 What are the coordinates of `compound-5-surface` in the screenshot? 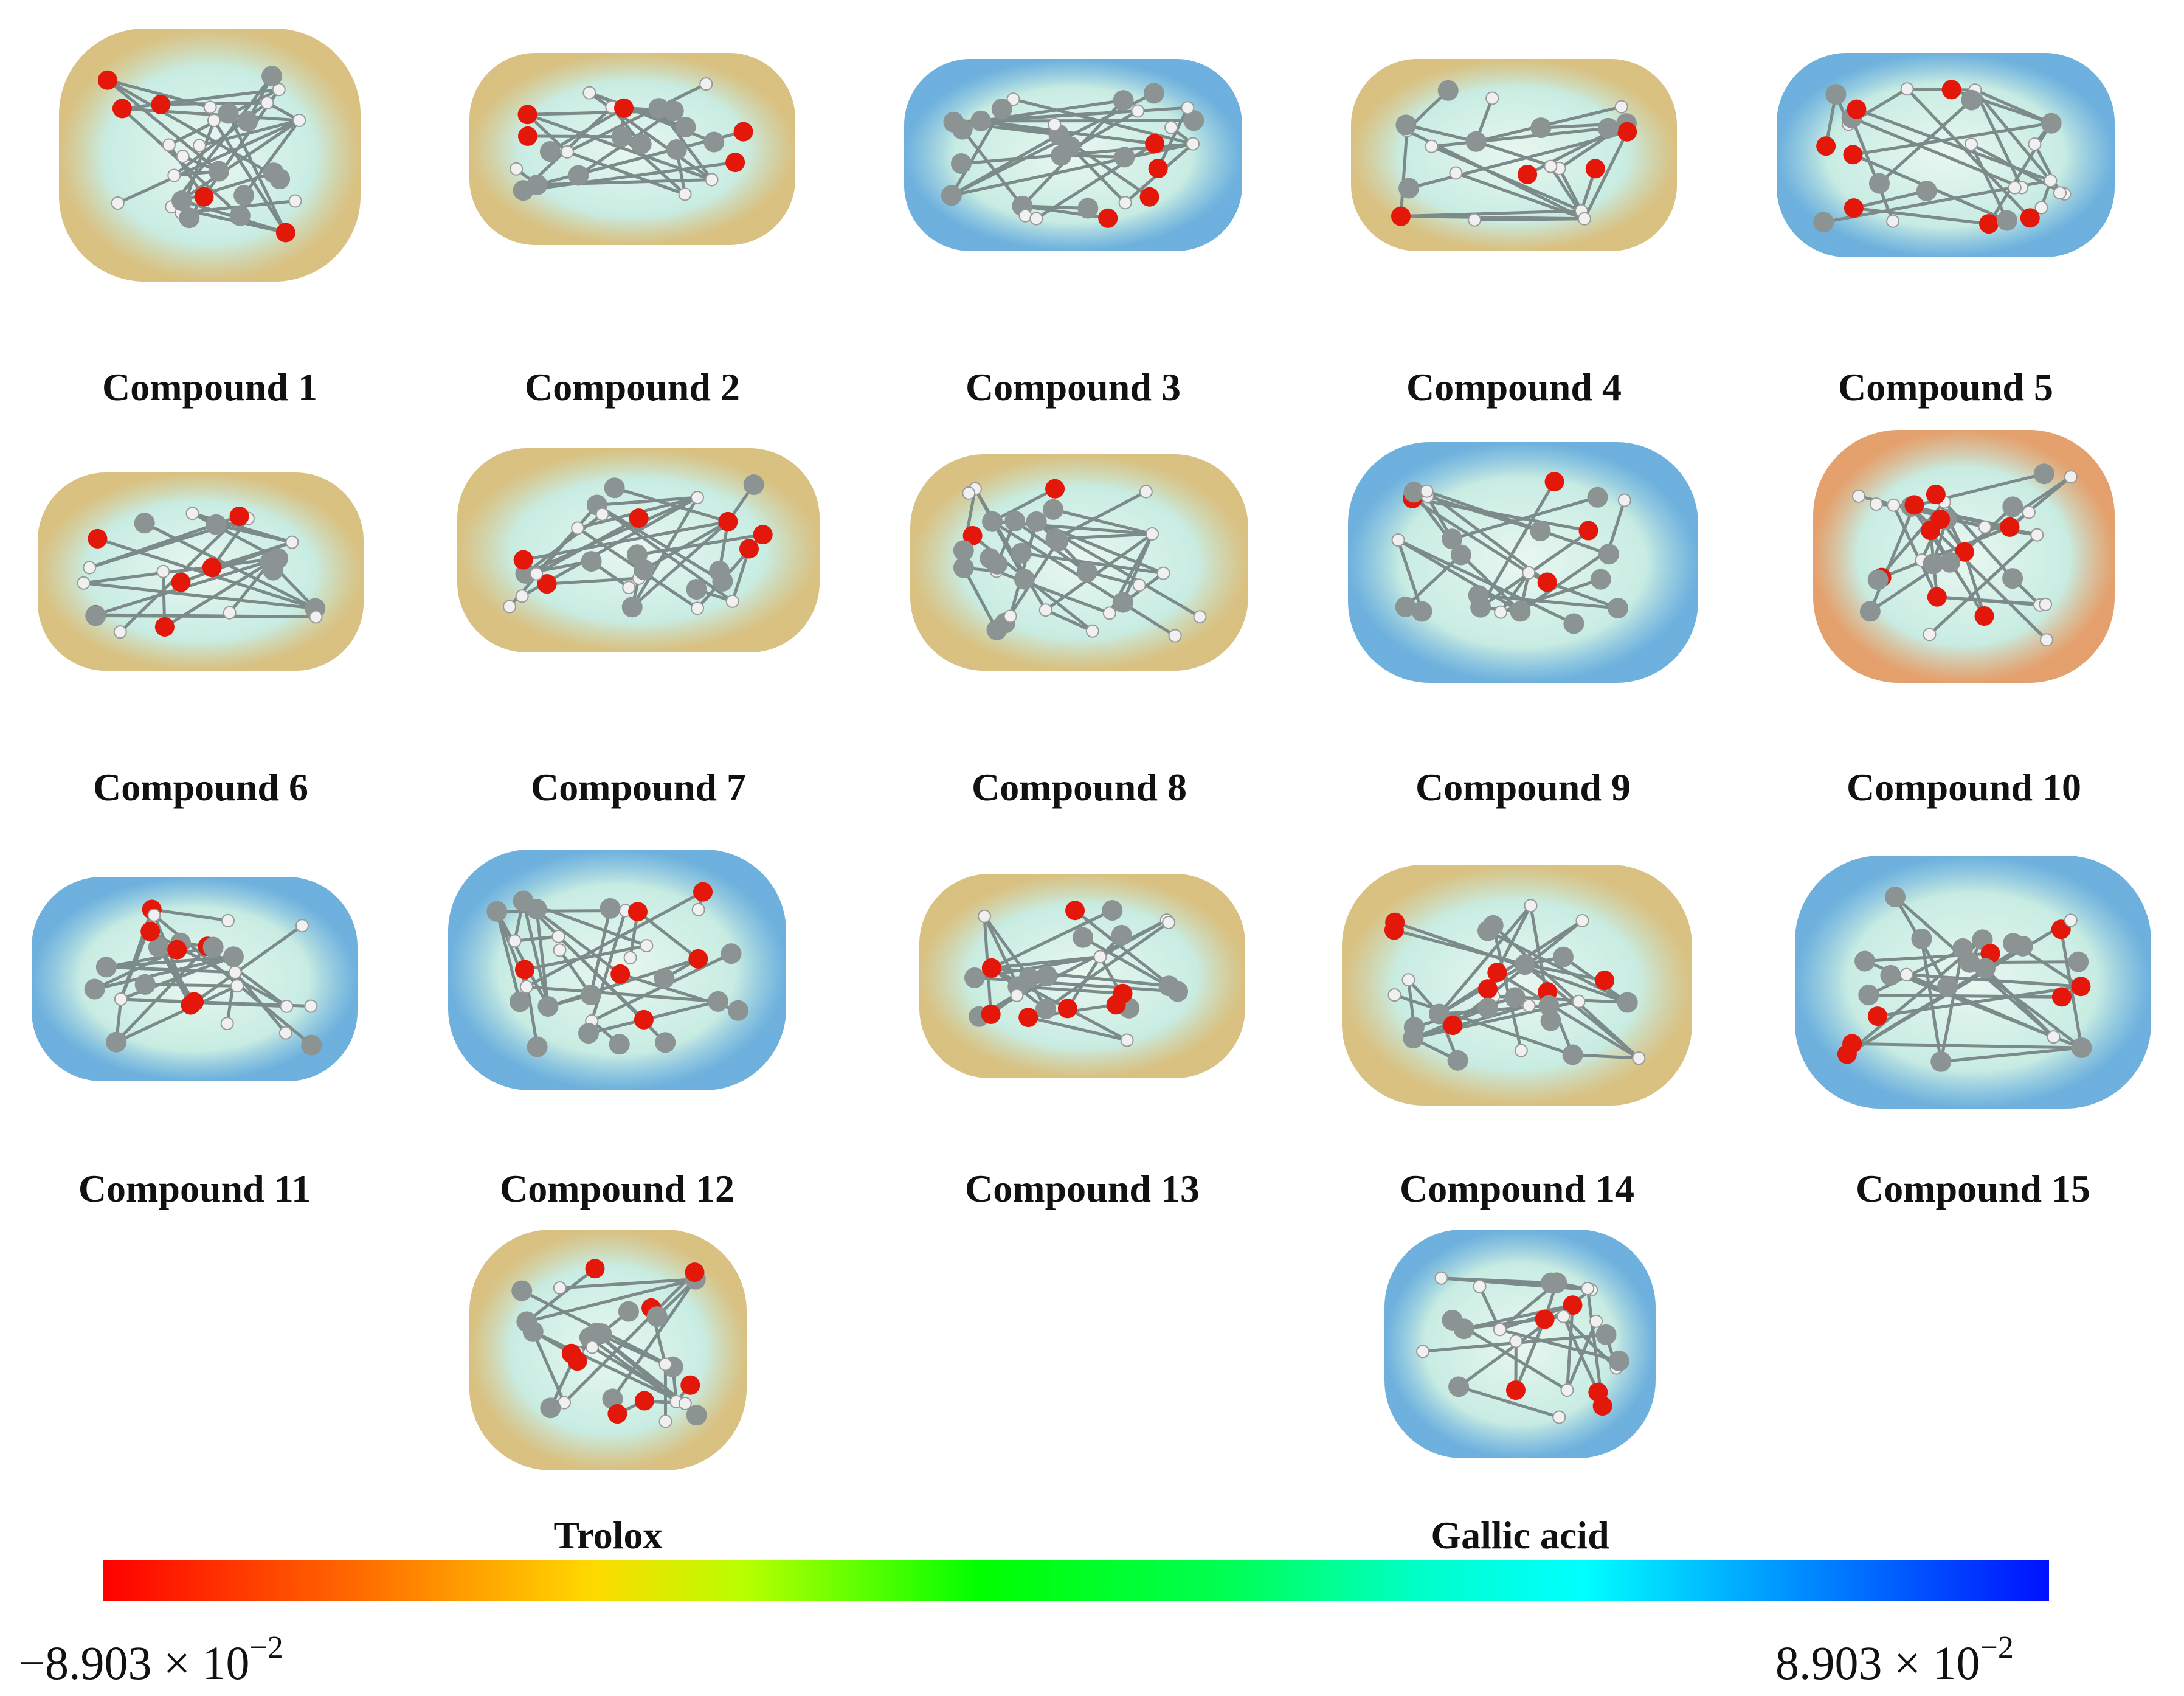 It's located at (1945, 155).